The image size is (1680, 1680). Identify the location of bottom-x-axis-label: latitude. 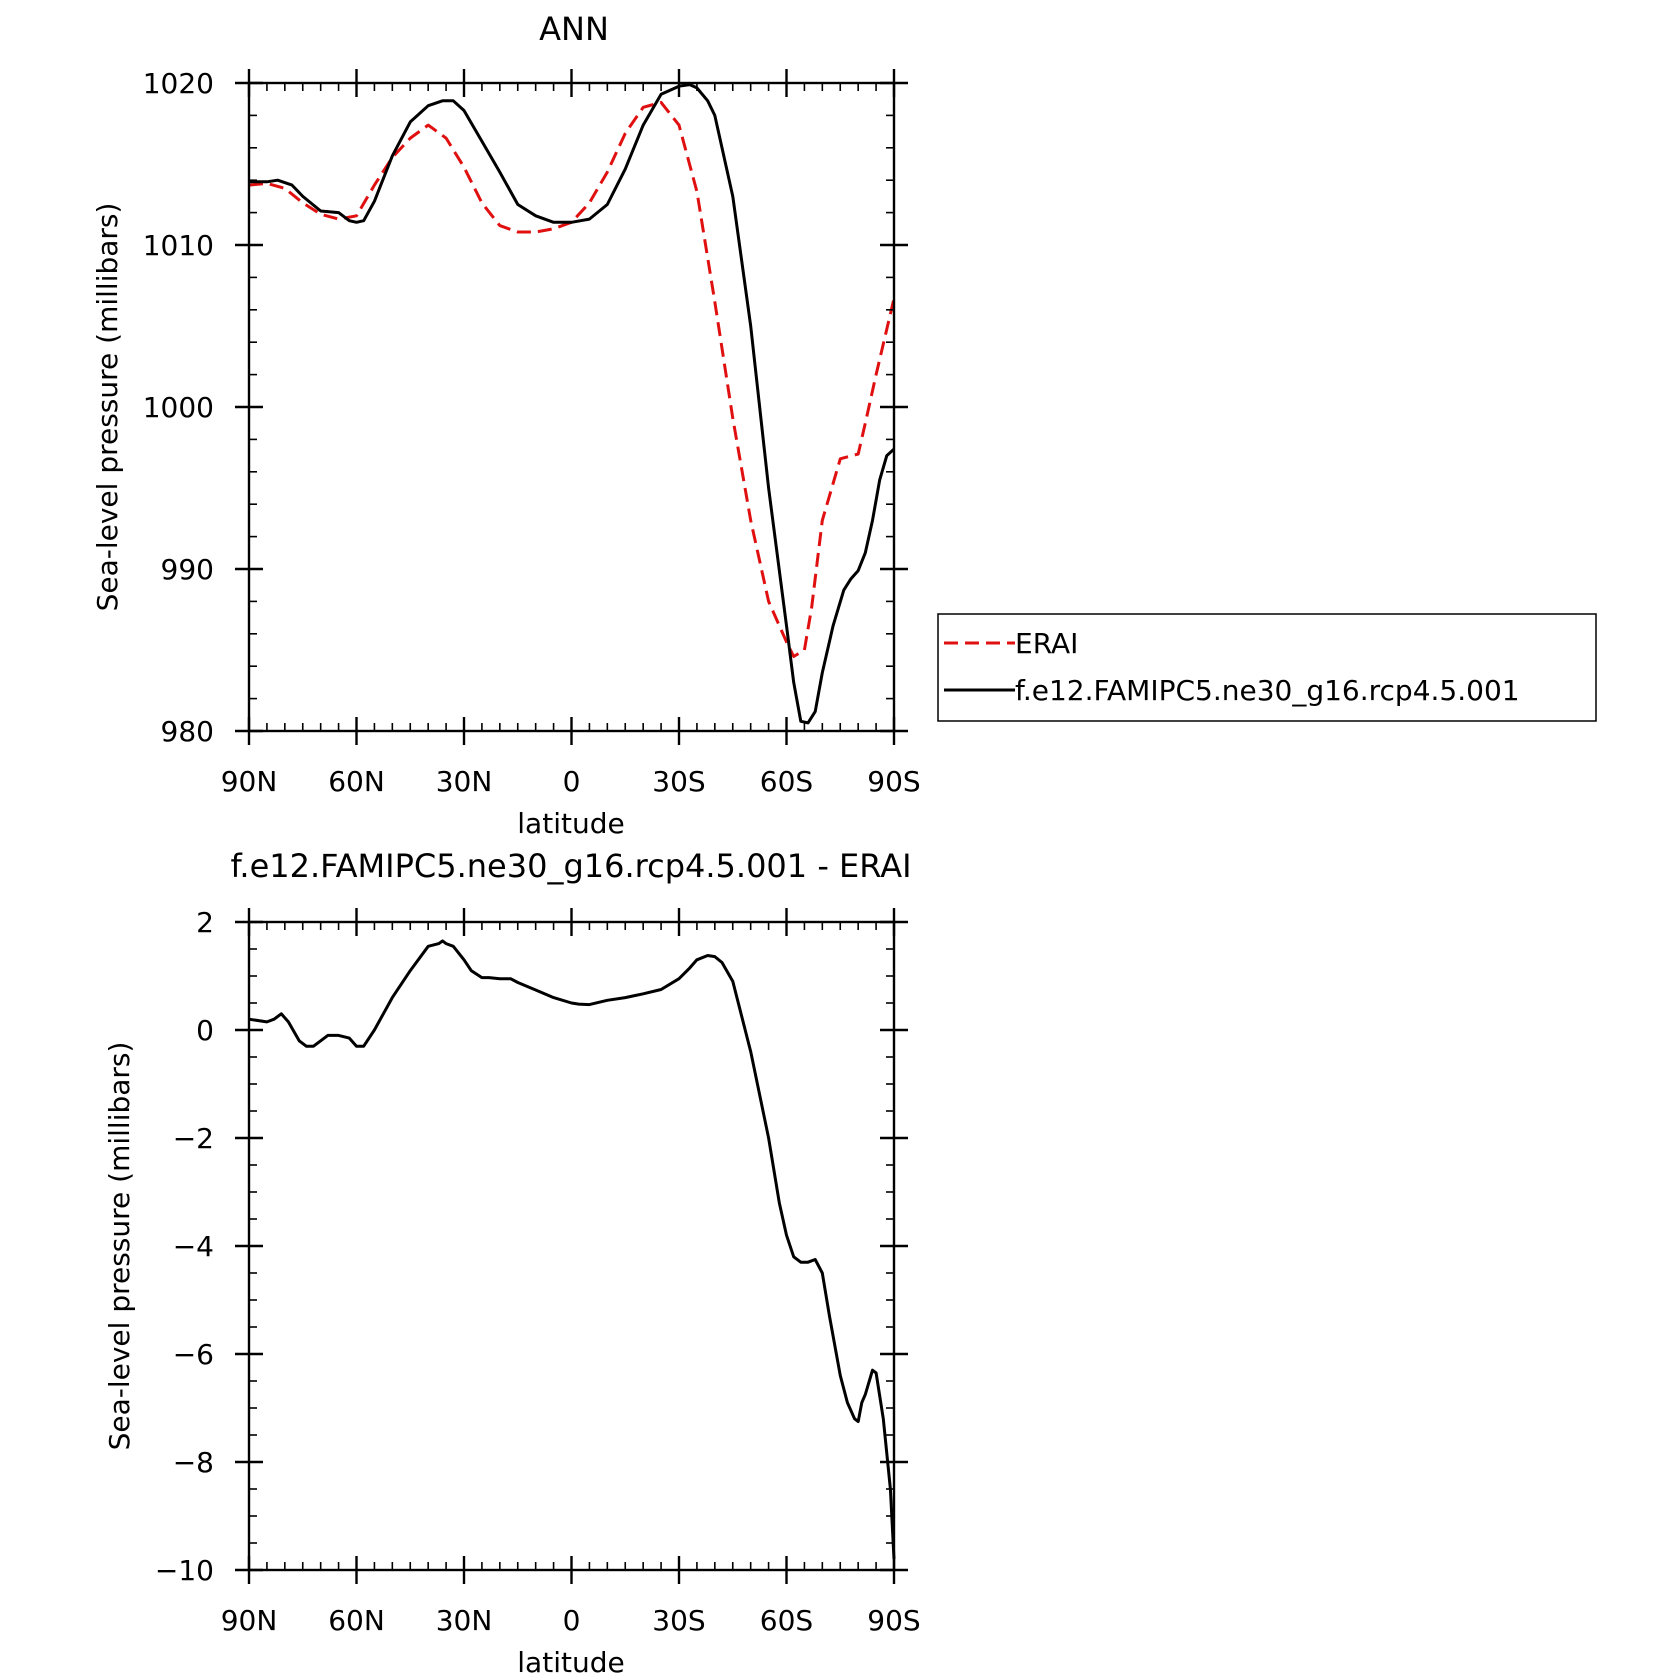
(570, 1662).